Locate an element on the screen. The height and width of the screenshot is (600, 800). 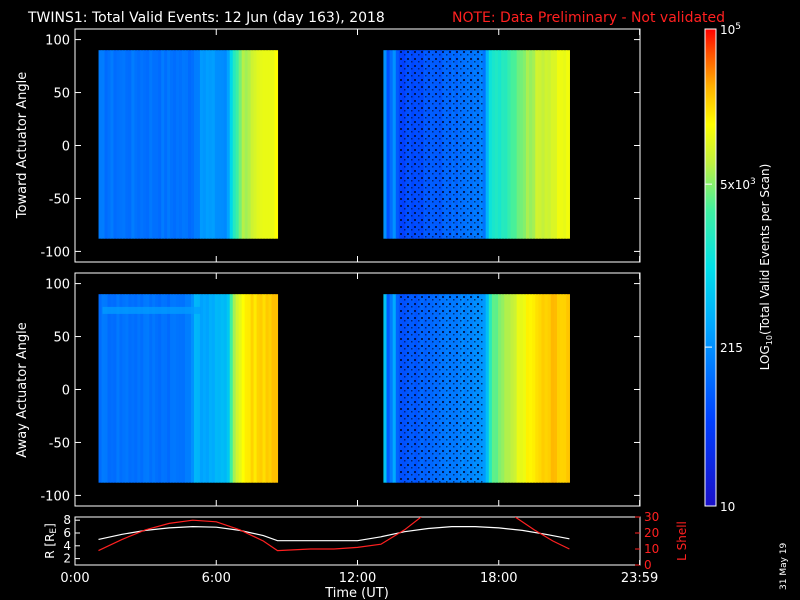
orbit-lines is located at coordinates (334, 534).